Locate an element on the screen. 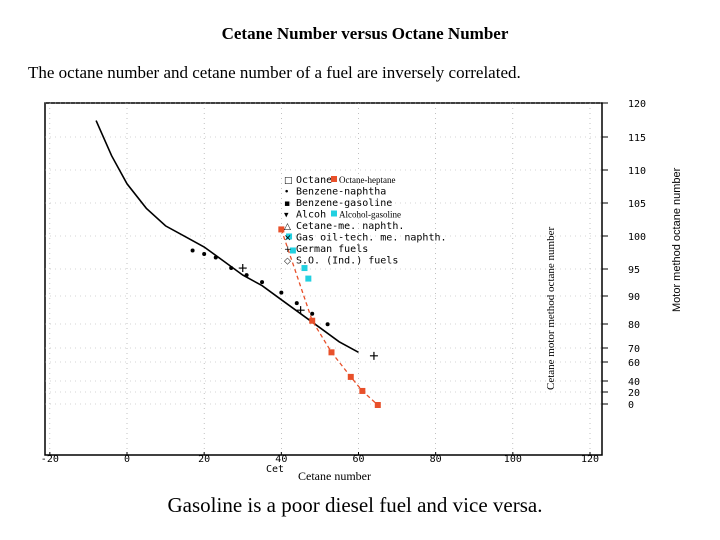  legend-marker: + is located at coordinates (288, 250).